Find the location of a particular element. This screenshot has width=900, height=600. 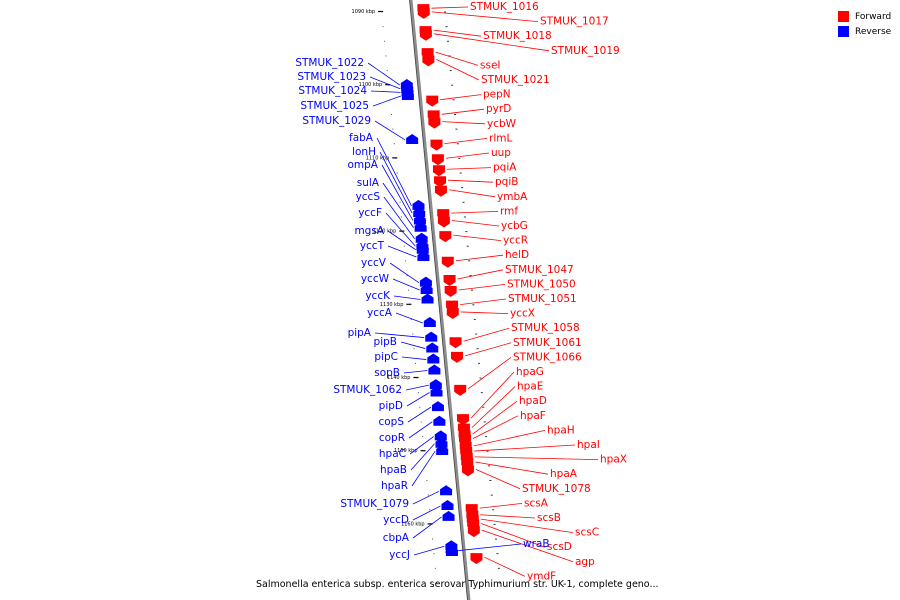

legend: Forward Reverse is located at coordinates (864, 24).